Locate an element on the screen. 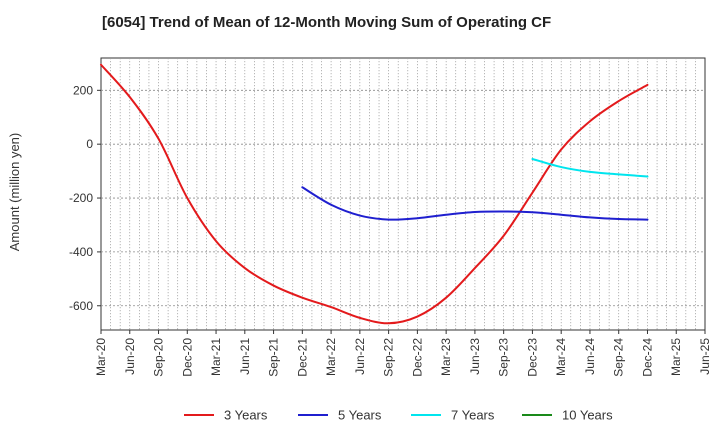 This screenshot has height=440, width=720. y-tick-label: -400 is located at coordinates (81, 252).